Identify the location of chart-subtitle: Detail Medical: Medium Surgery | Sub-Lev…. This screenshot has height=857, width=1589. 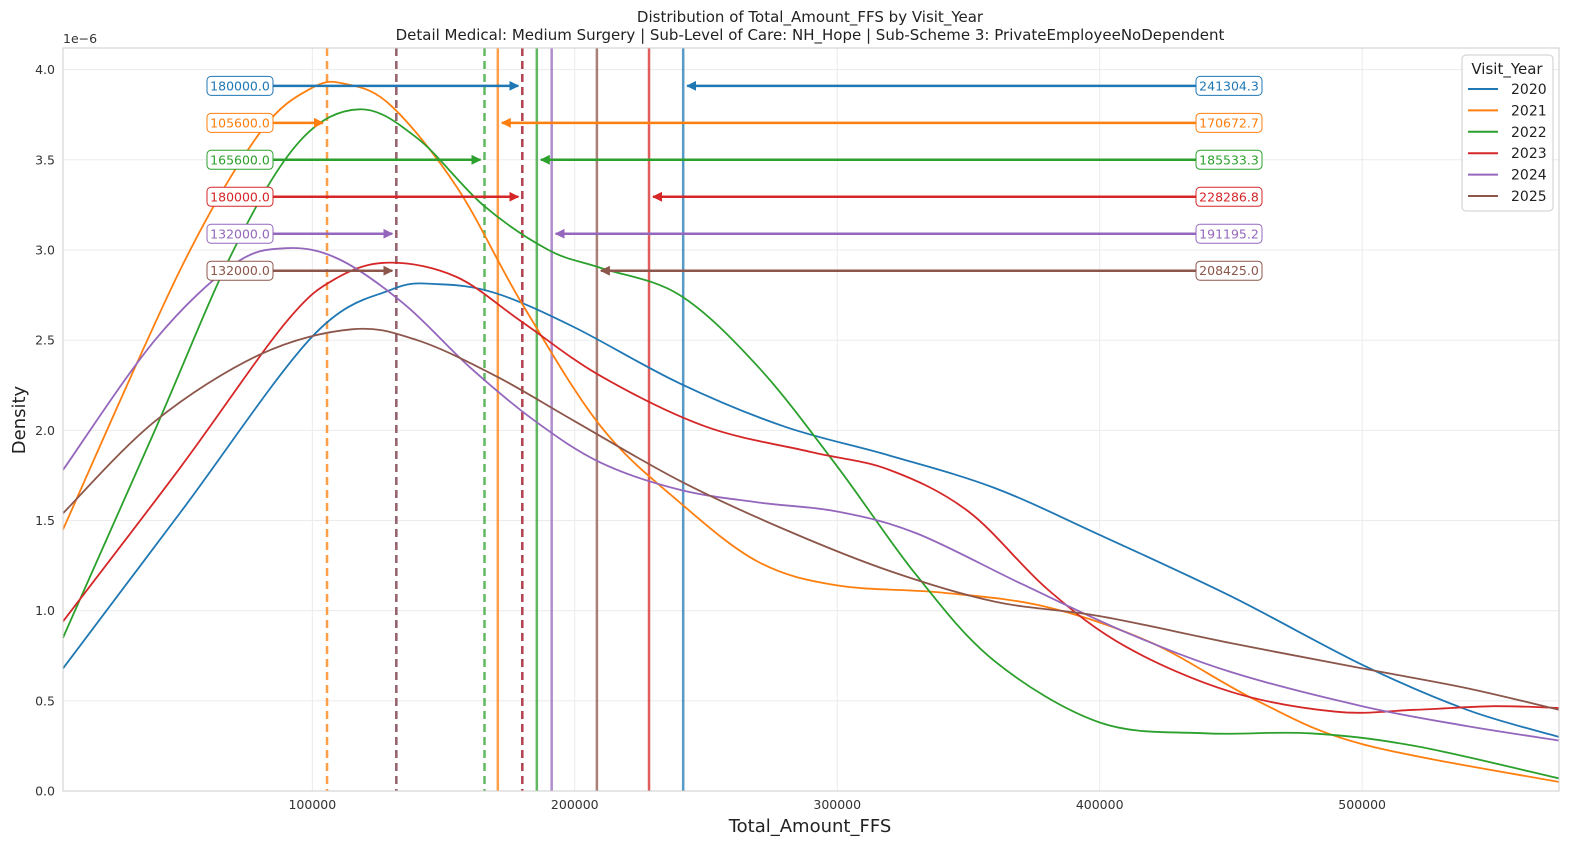
(810, 35).